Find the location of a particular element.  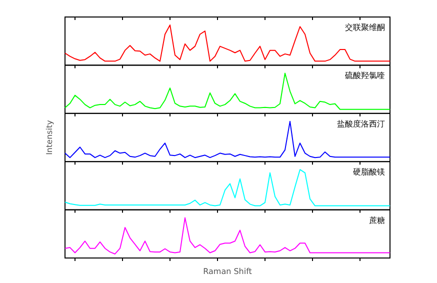

text: 蔗糖 is located at coordinates (377, 220).